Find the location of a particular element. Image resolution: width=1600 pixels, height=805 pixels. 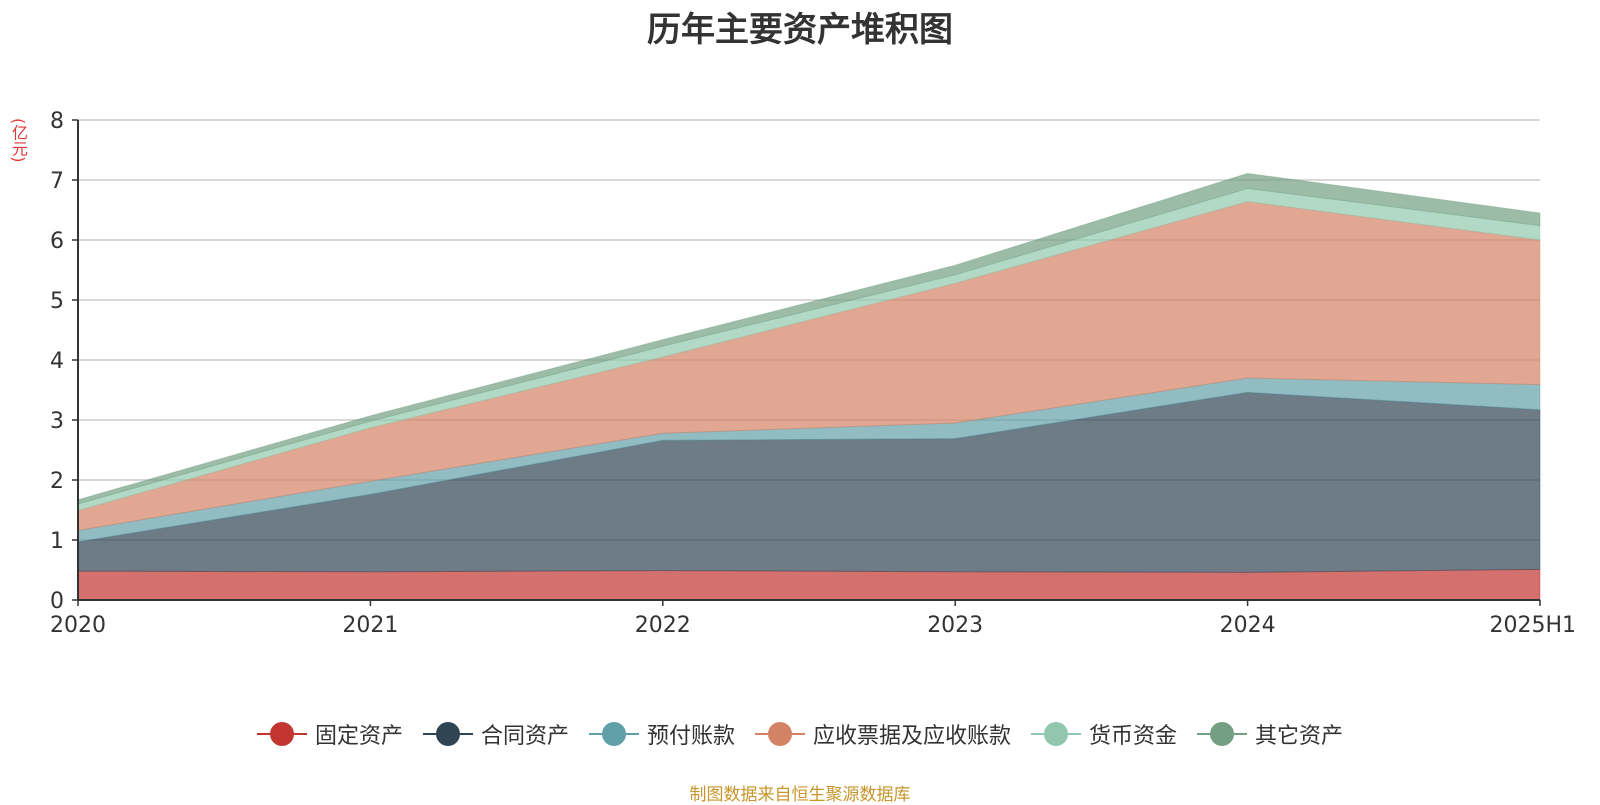

chart-title: 历年主要资产堆积图 is located at coordinates (800, 30).